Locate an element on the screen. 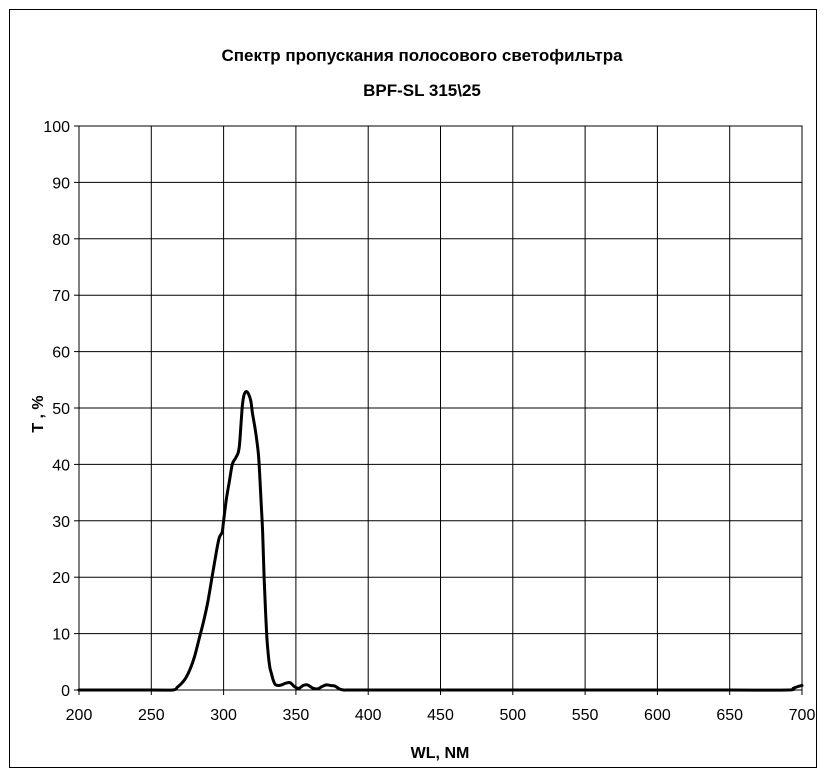 The height and width of the screenshot is (778, 827). y-tick-label: 50 is located at coordinates (61, 409).